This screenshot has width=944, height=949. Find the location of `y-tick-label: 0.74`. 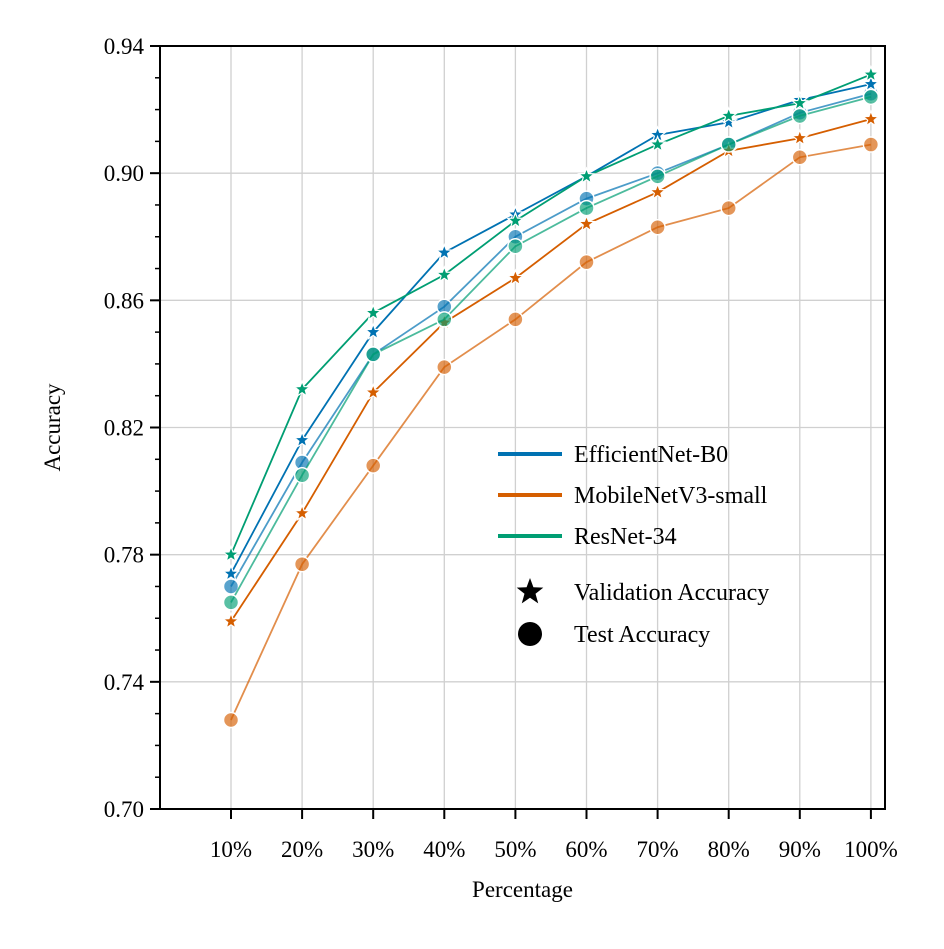

y-tick-label: 0.74 is located at coordinates (124, 682).